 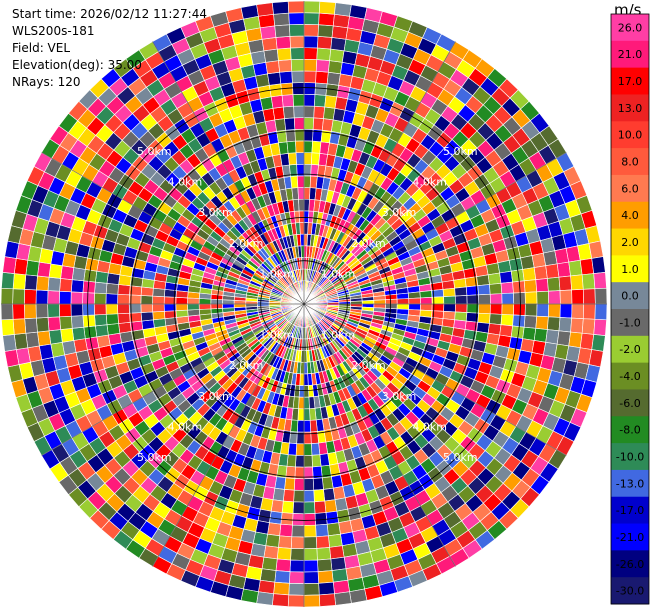 I want to click on colorbar-tick-label: -10.0, so click(x=630, y=457).